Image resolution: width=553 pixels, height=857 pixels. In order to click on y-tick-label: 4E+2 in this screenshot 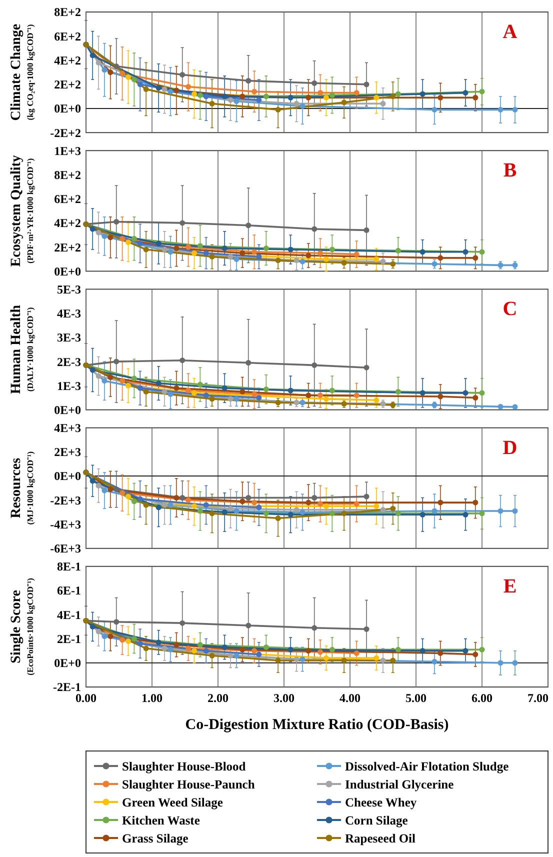, I will do `click(67, 223)`.